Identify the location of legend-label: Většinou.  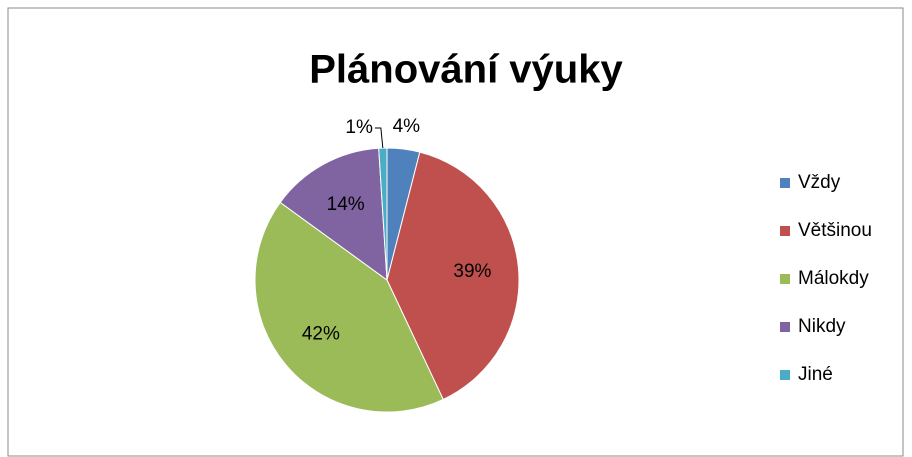
(835, 230).